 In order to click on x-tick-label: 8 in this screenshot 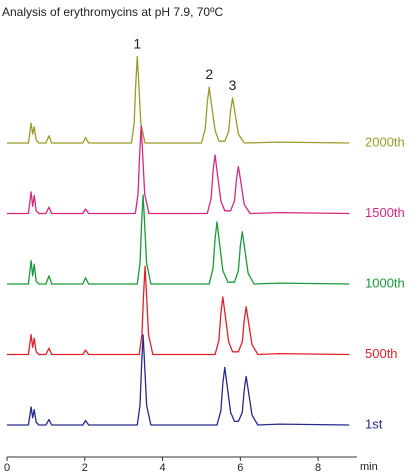, I will do `click(318, 468)`.